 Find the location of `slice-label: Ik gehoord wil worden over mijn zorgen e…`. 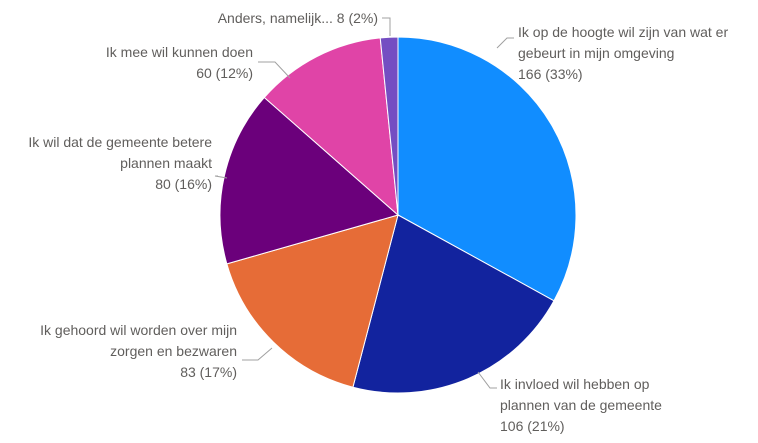

slice-label: Ik gehoord wil worden over mijn zorgen e… is located at coordinates (129, 351).